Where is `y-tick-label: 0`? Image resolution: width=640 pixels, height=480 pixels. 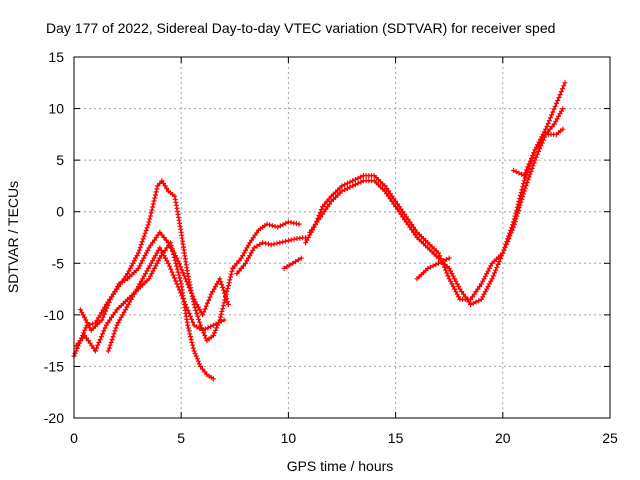
y-tick-label: 0 is located at coordinates (60, 212).